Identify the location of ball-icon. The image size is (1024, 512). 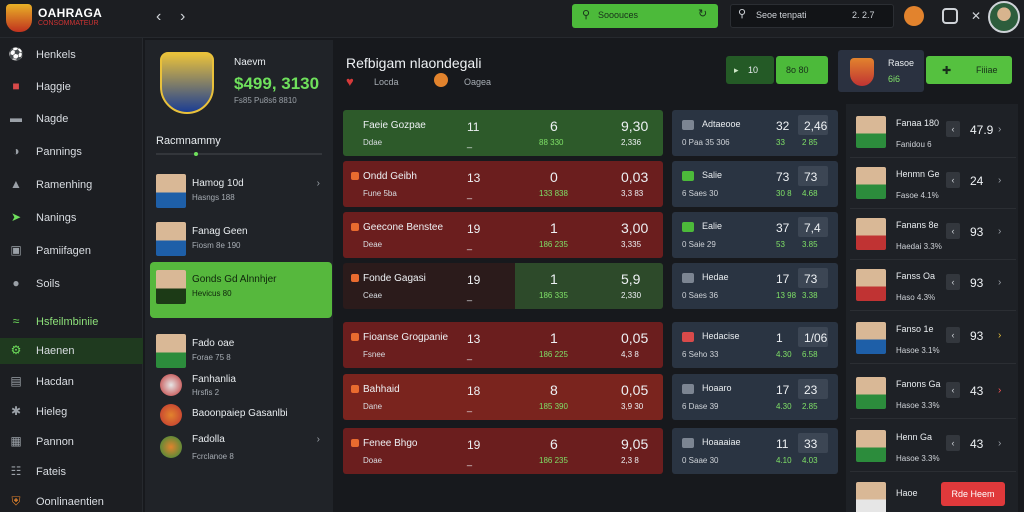
(914, 16).